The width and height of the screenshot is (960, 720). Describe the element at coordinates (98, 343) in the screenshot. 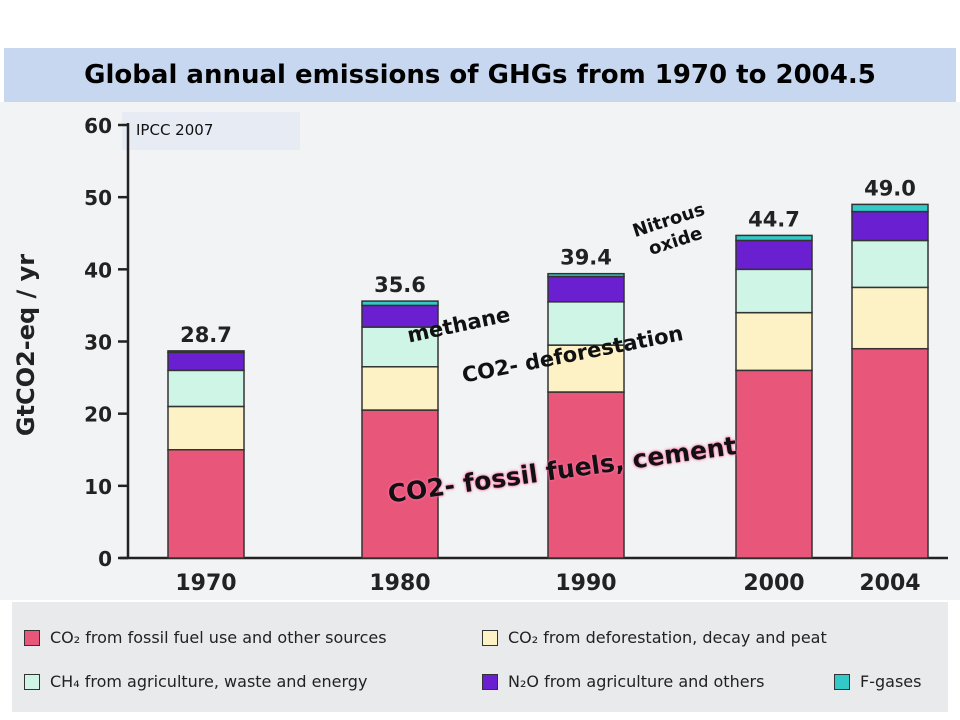

I see `y-tick-label: 30` at that location.